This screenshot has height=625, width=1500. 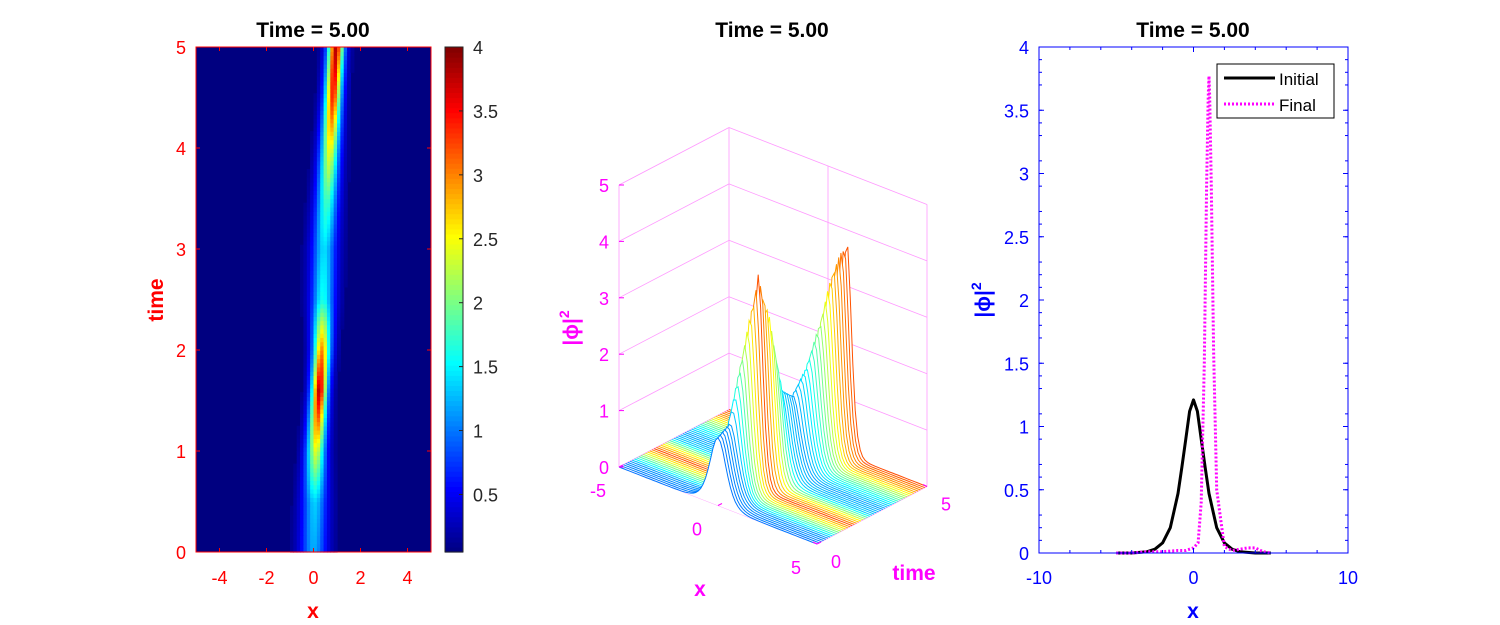 What do you see at coordinates (604, 242) in the screenshot?
I see `surface-ztick-label: 4` at bounding box center [604, 242].